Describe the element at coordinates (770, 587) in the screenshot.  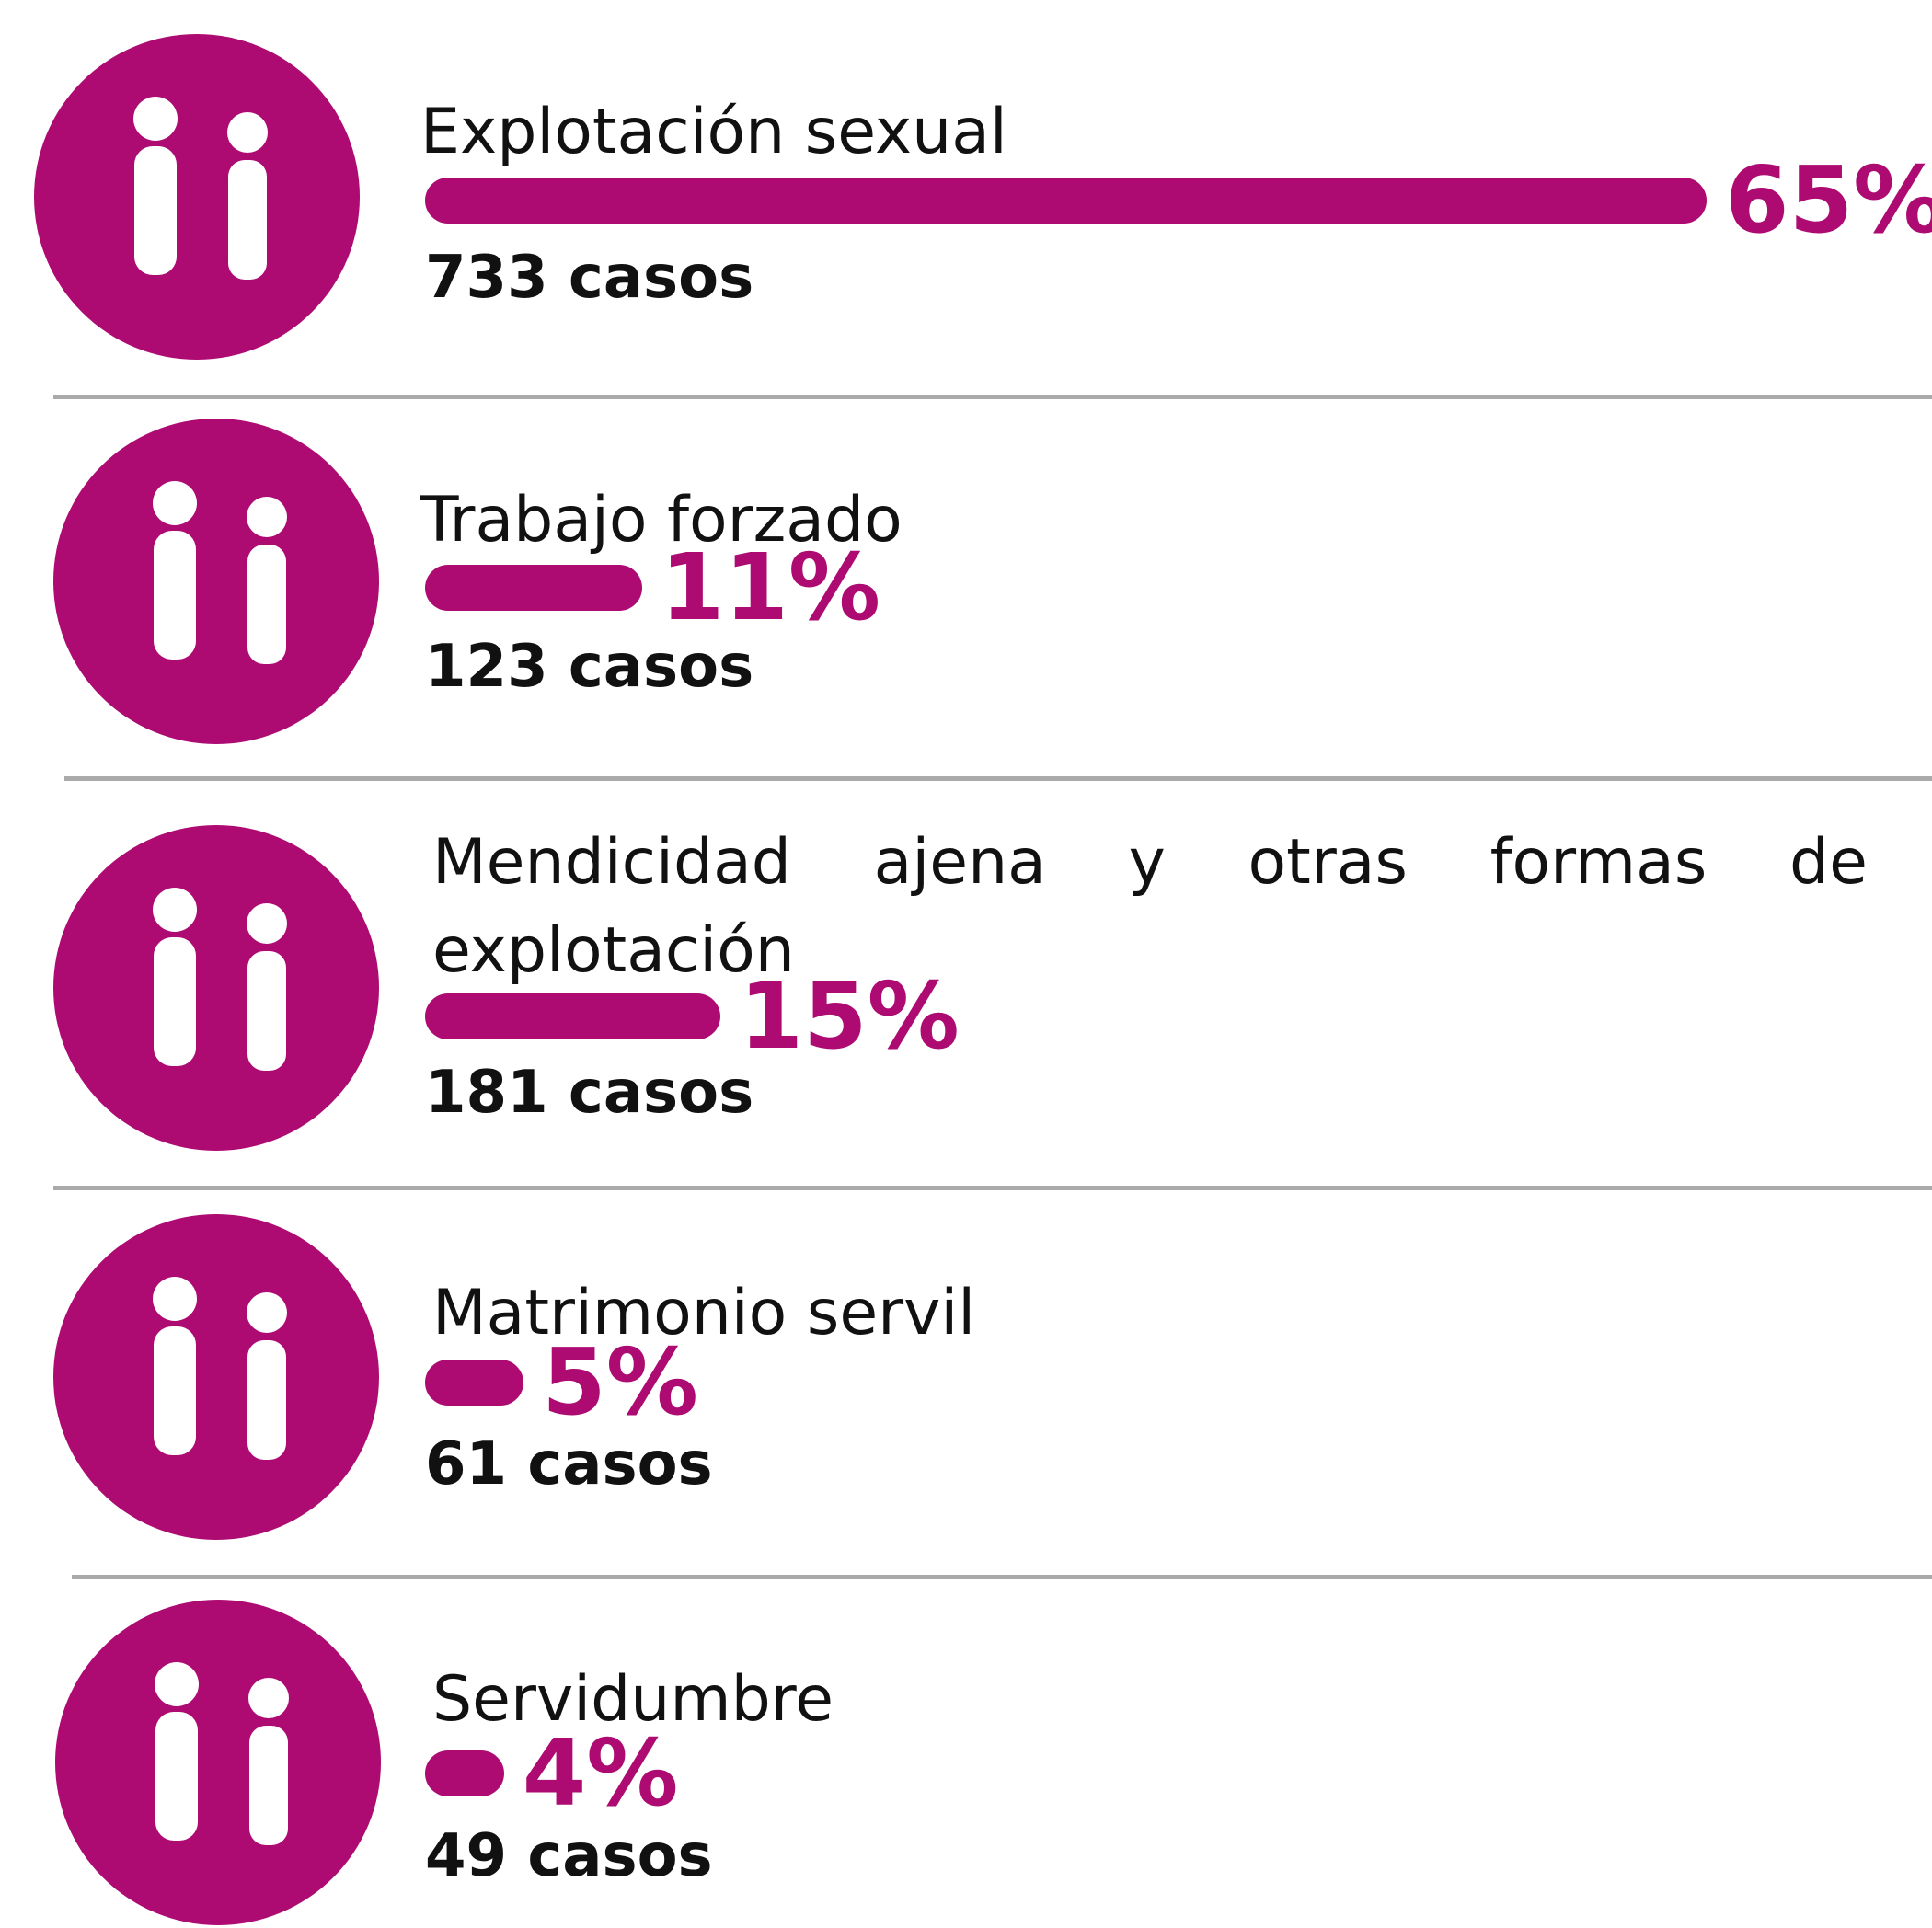
I see `value-label: 11%` at that location.